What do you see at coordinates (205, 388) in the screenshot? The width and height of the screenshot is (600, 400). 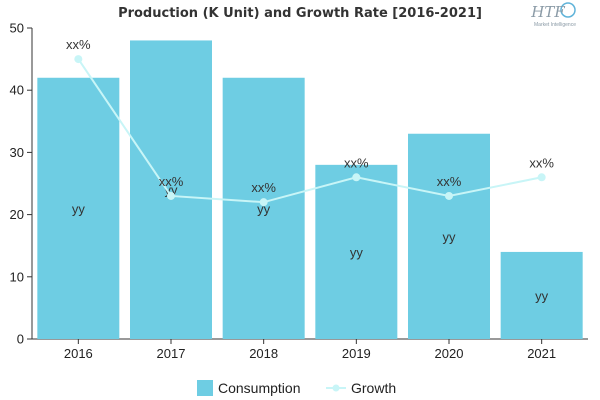 I see `legend-swatch-consumption` at bounding box center [205, 388].